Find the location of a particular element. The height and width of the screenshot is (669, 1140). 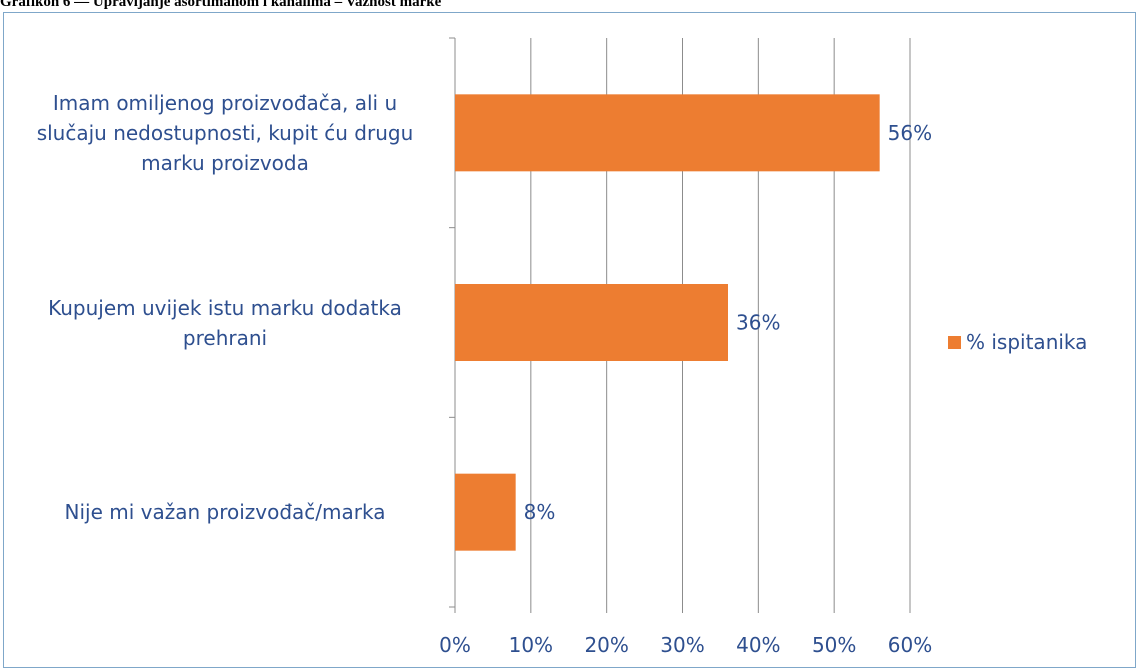

x-tick-label: 50% is located at coordinates (834, 645).